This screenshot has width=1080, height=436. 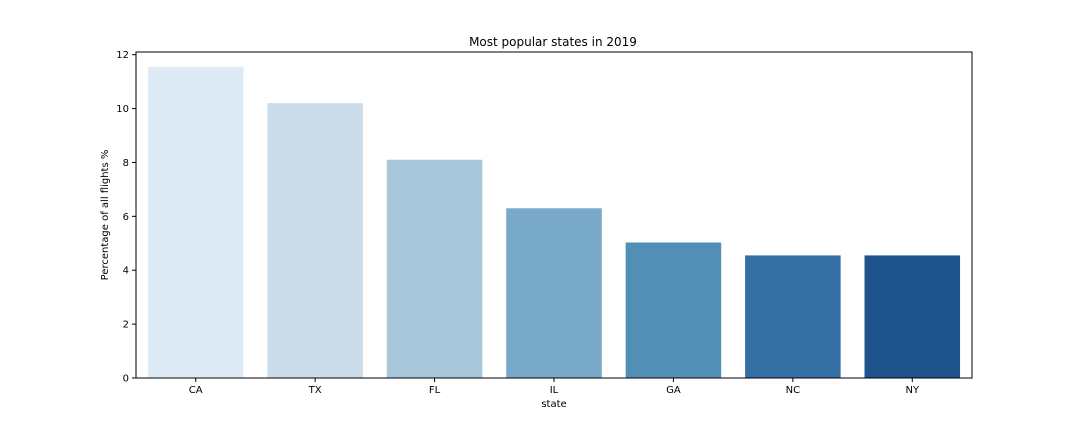 What do you see at coordinates (126, 163) in the screenshot?
I see `y-tick-label: 8` at bounding box center [126, 163].